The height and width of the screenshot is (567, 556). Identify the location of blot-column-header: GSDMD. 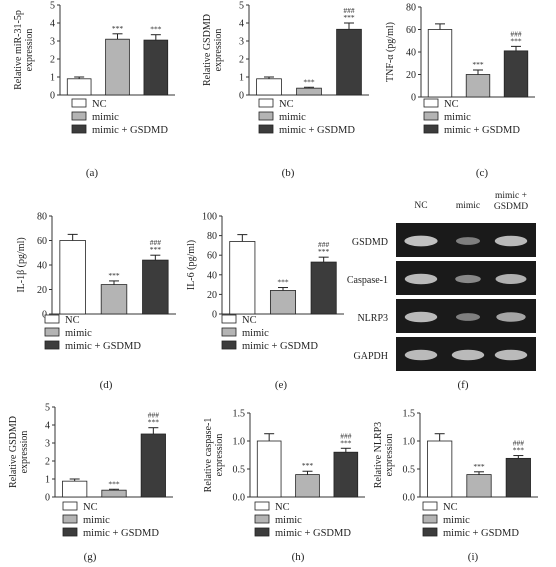
(511, 207).